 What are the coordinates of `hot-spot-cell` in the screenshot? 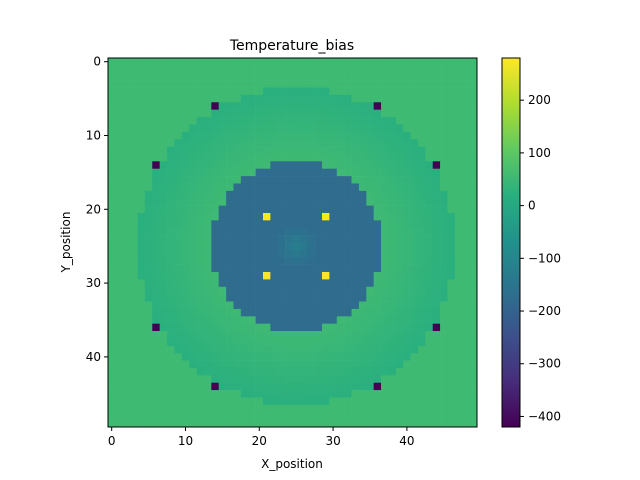 It's located at (266, 276).